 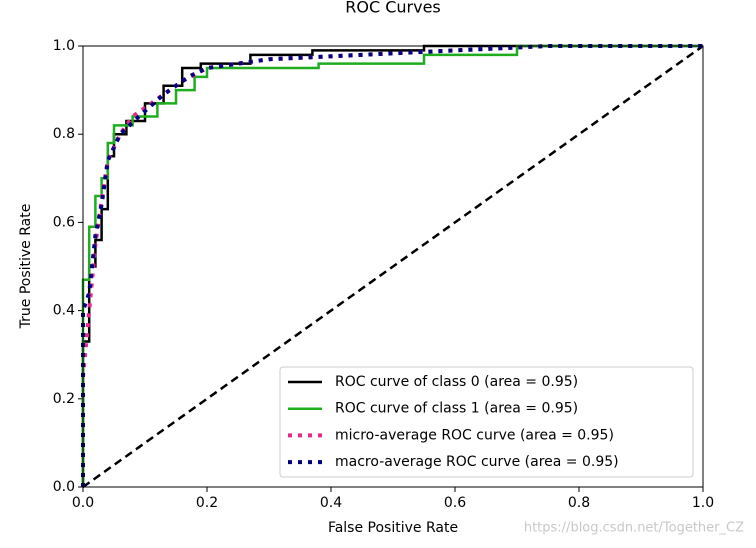 I want to click on legend-label: ROC curve of class 1 (area = 0.95), so click(x=456, y=409).